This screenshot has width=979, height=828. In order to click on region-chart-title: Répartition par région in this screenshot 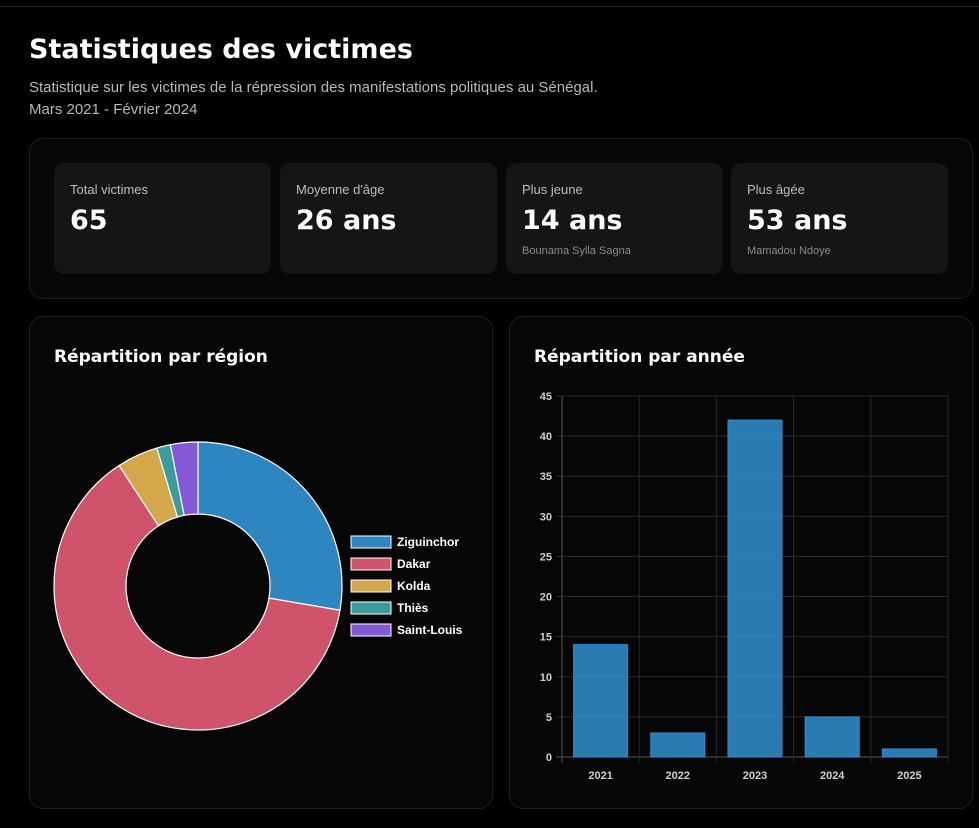, I will do `click(161, 357)`.